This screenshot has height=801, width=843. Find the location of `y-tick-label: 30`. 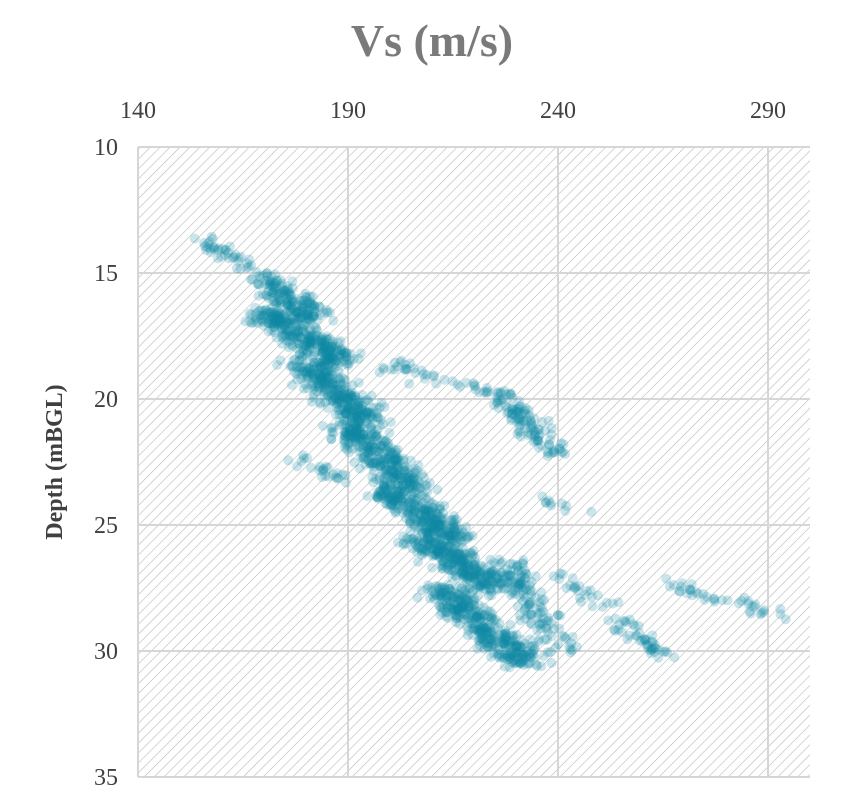

y-tick-label: 30 is located at coordinates (106, 652).